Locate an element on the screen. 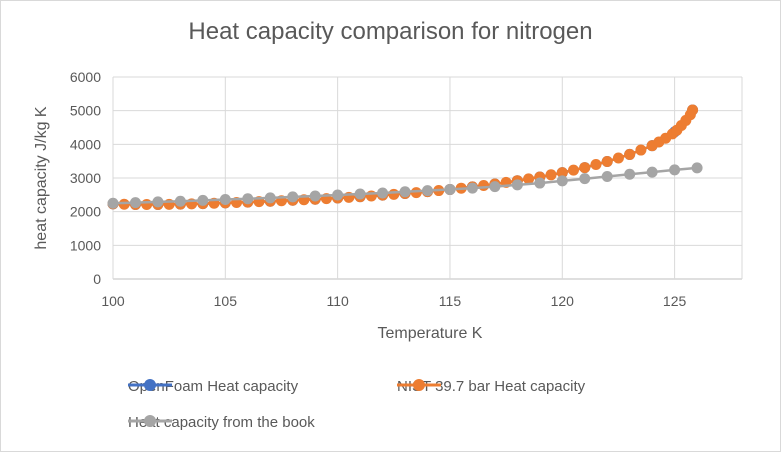  y-tick-labels: 0 1000 2000 3000 4000 5000 6000 is located at coordinates (85, 178).